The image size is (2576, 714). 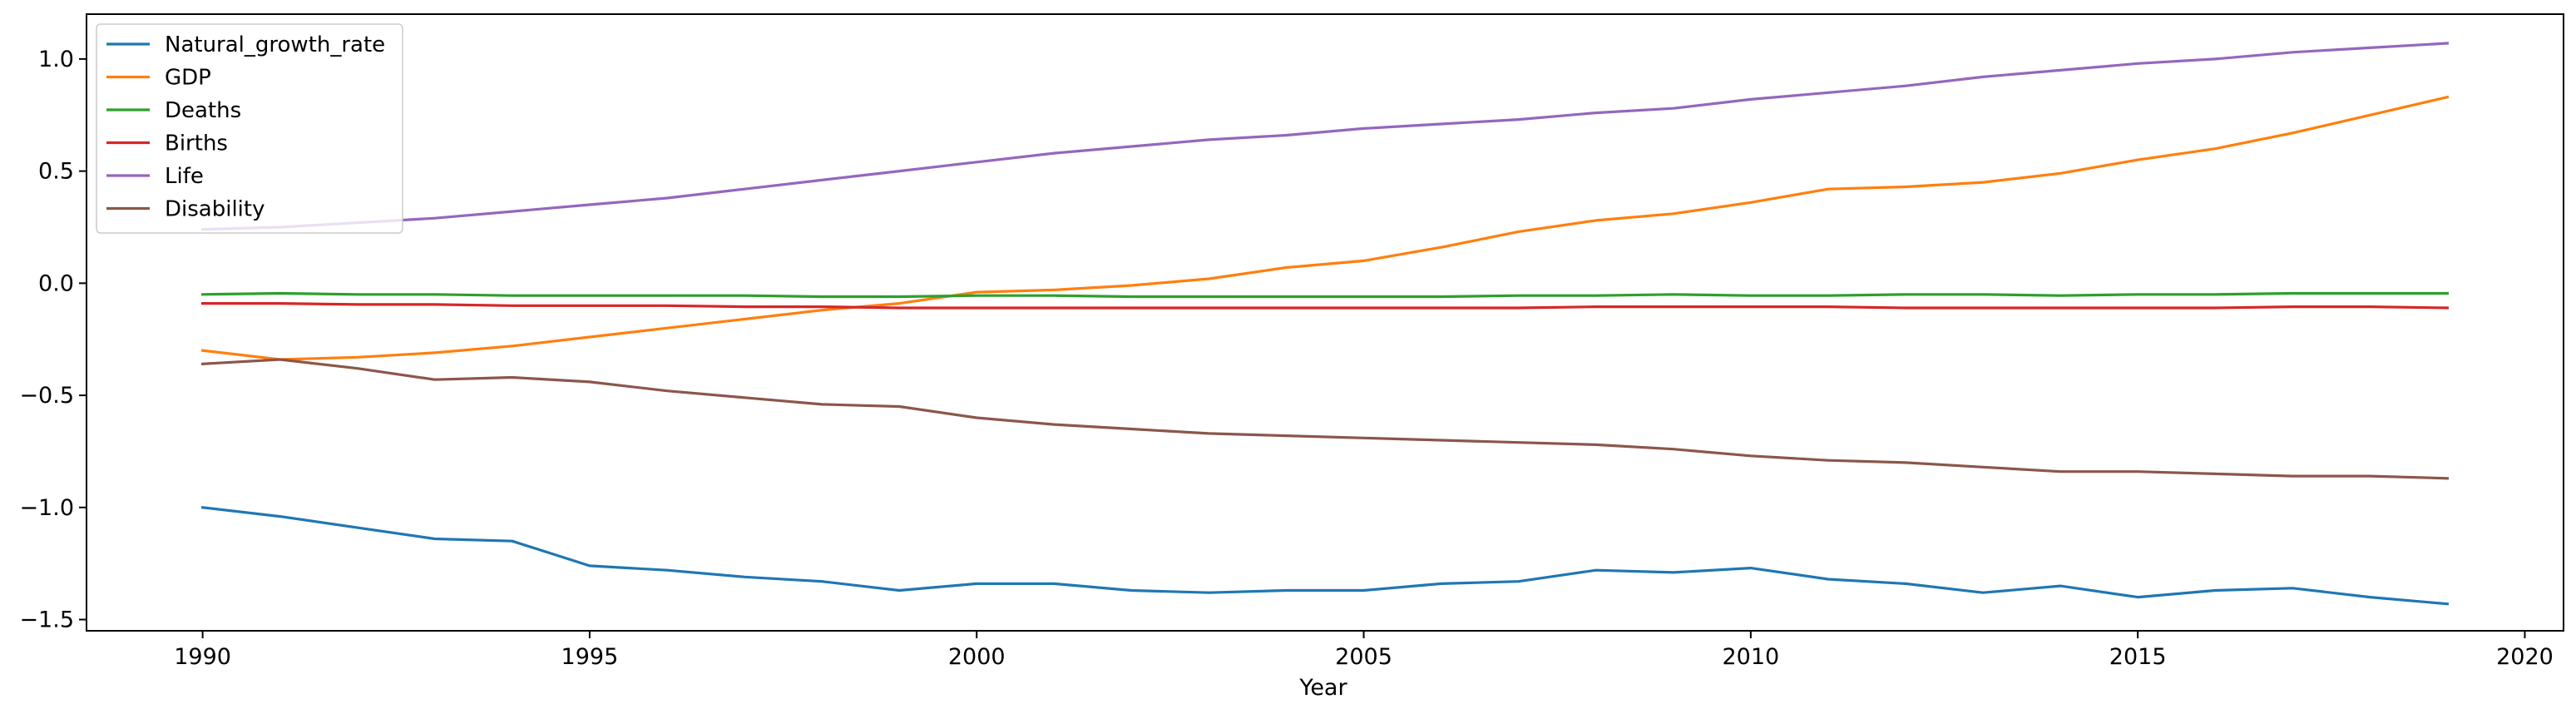 What do you see at coordinates (46, 508) in the screenshot?
I see `y-tick-label: −1.0` at bounding box center [46, 508].